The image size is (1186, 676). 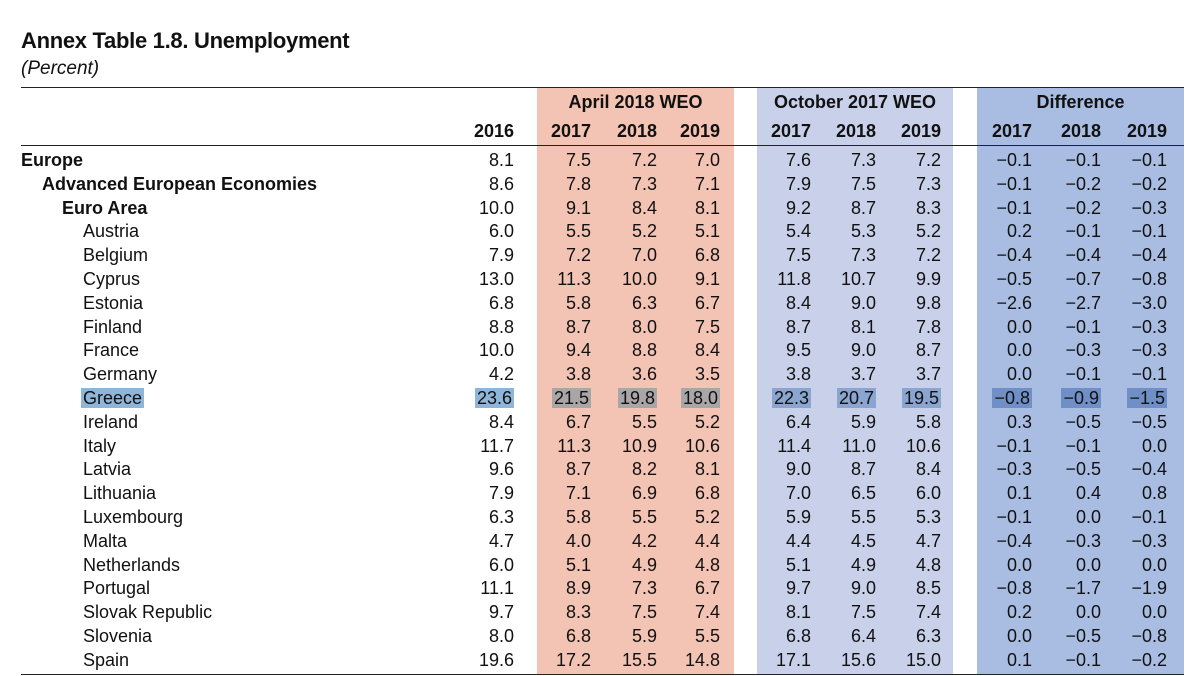 I want to click on row-label: Ireland, so click(x=110, y=422).